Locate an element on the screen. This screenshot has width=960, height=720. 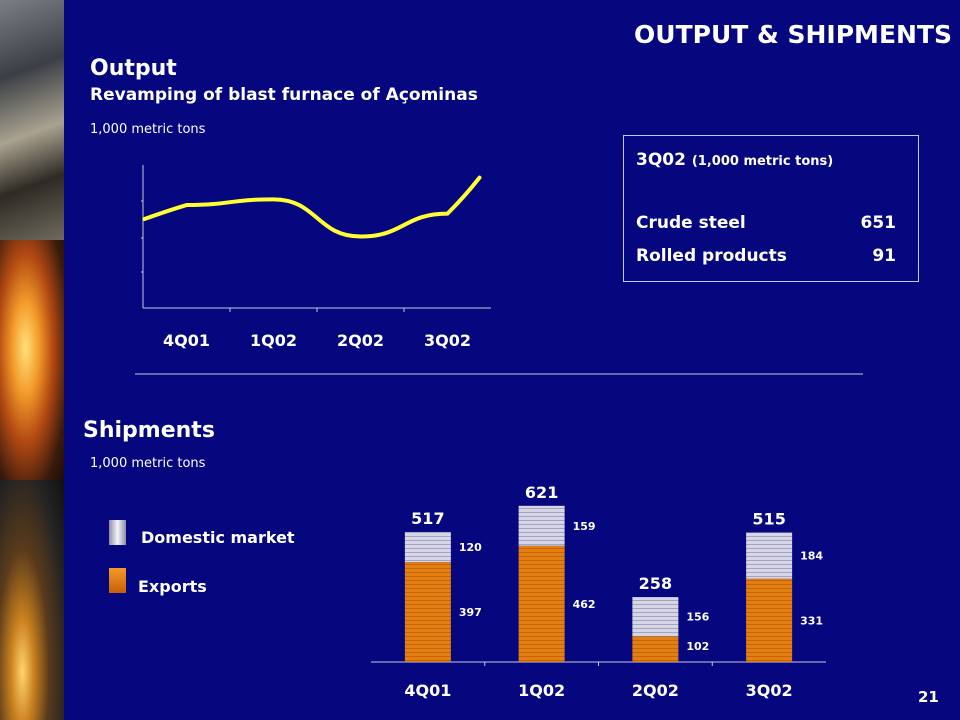
output-line-chart: 4Q01 1Q02 2Q02 3Q02 is located at coordinates (316, 257).